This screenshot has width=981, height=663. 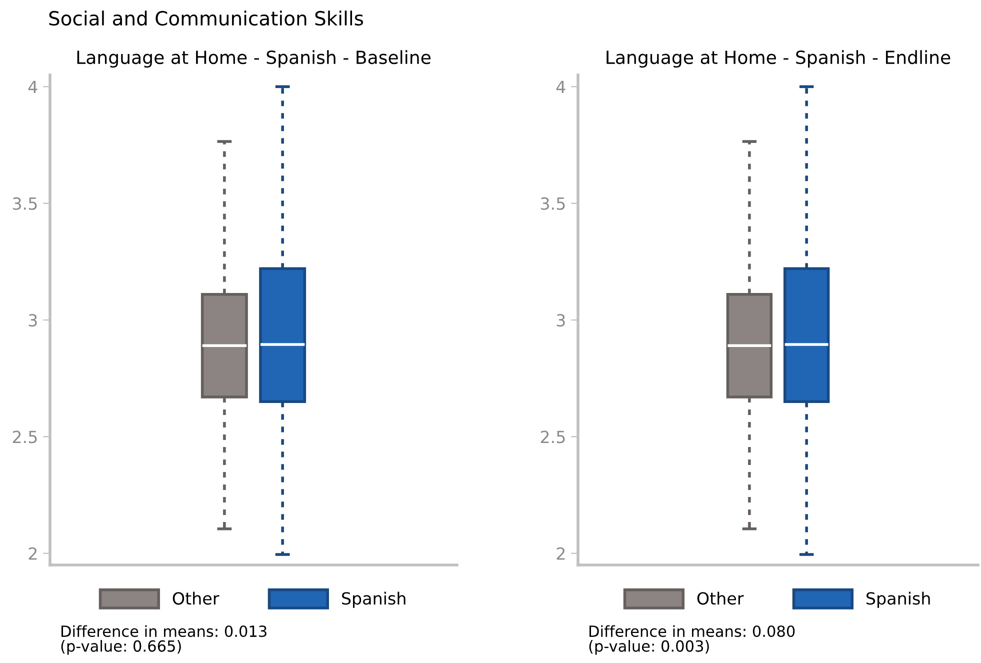 I want to click on text: Difference in means: 0.080 (p-value: 0.003), so click(x=692, y=640).